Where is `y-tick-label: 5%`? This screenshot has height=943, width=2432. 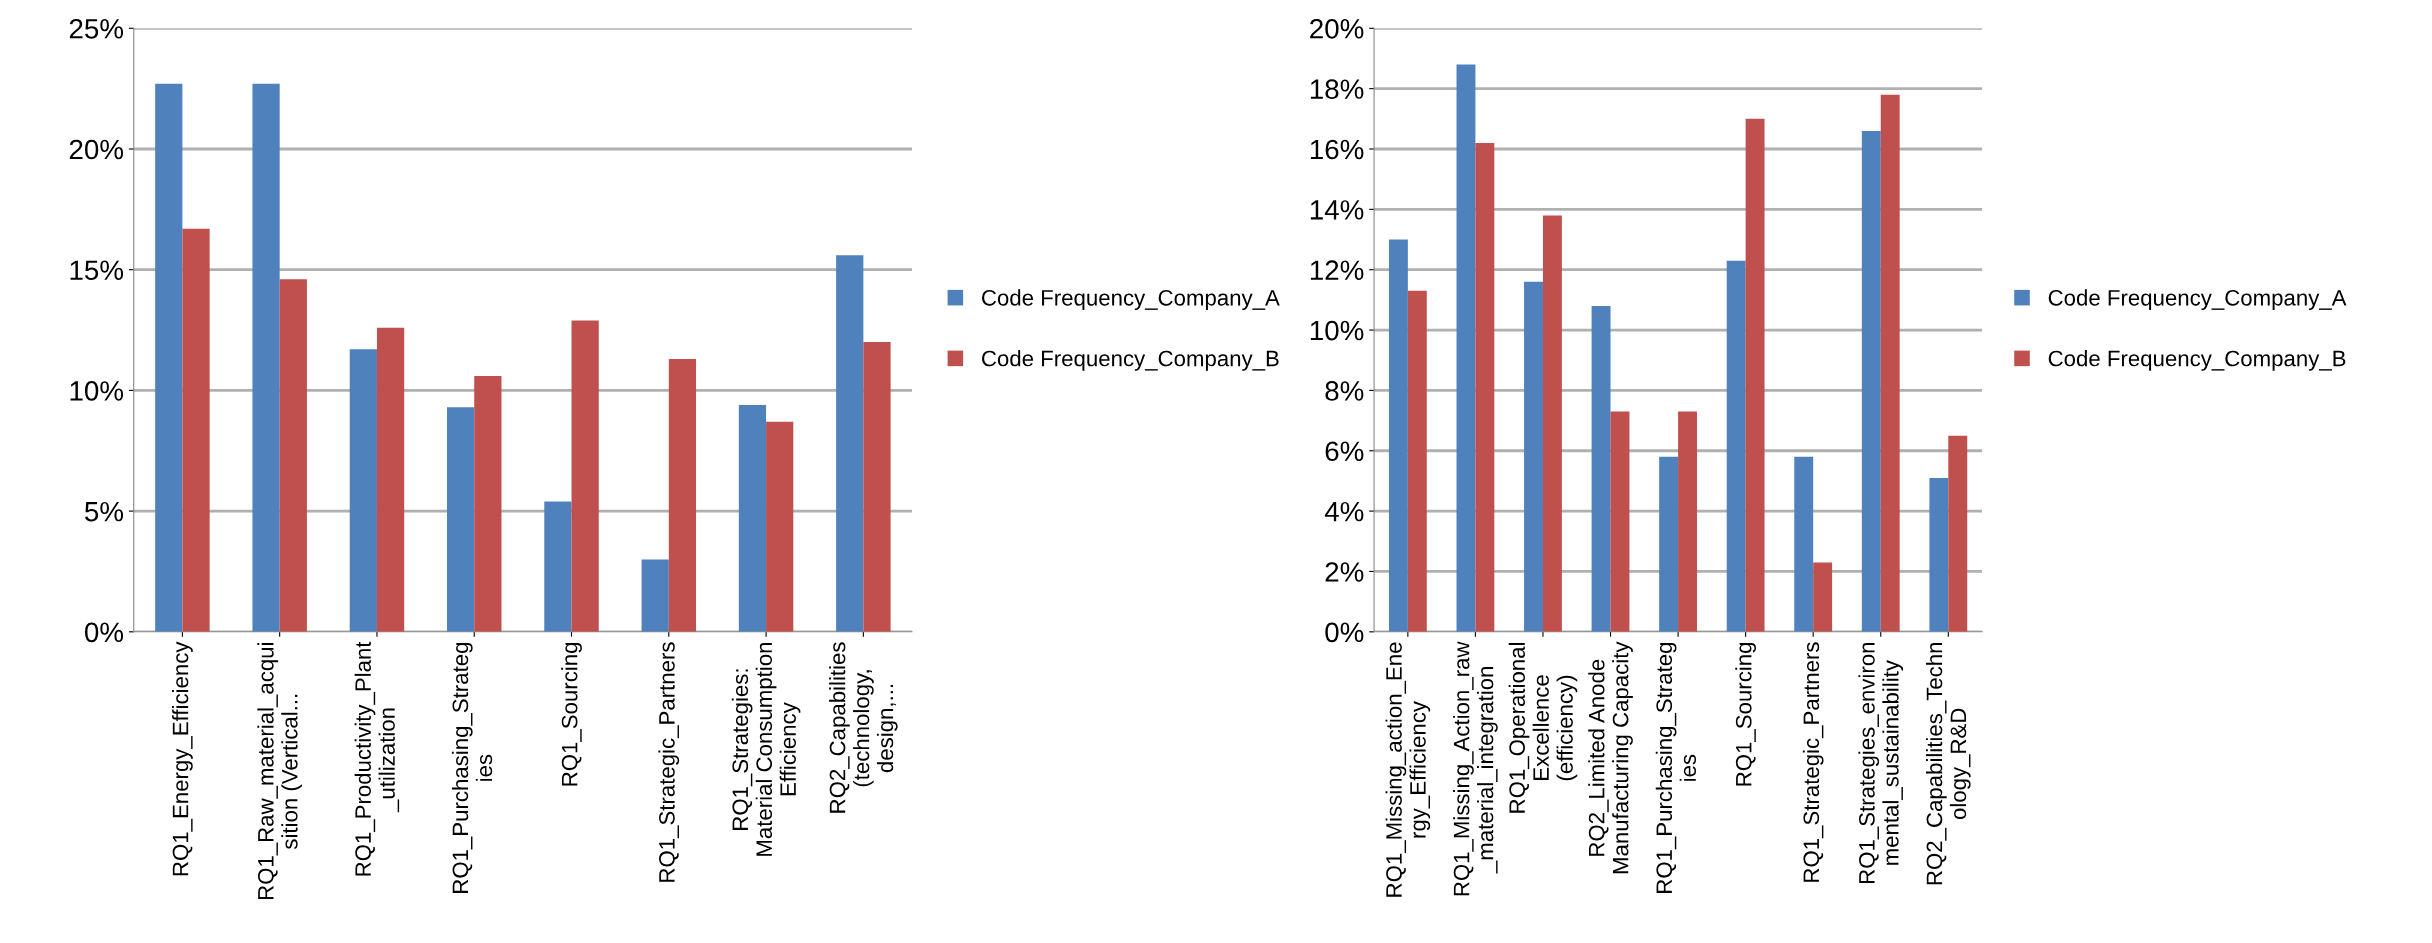
y-tick-label: 5% is located at coordinates (104, 511).